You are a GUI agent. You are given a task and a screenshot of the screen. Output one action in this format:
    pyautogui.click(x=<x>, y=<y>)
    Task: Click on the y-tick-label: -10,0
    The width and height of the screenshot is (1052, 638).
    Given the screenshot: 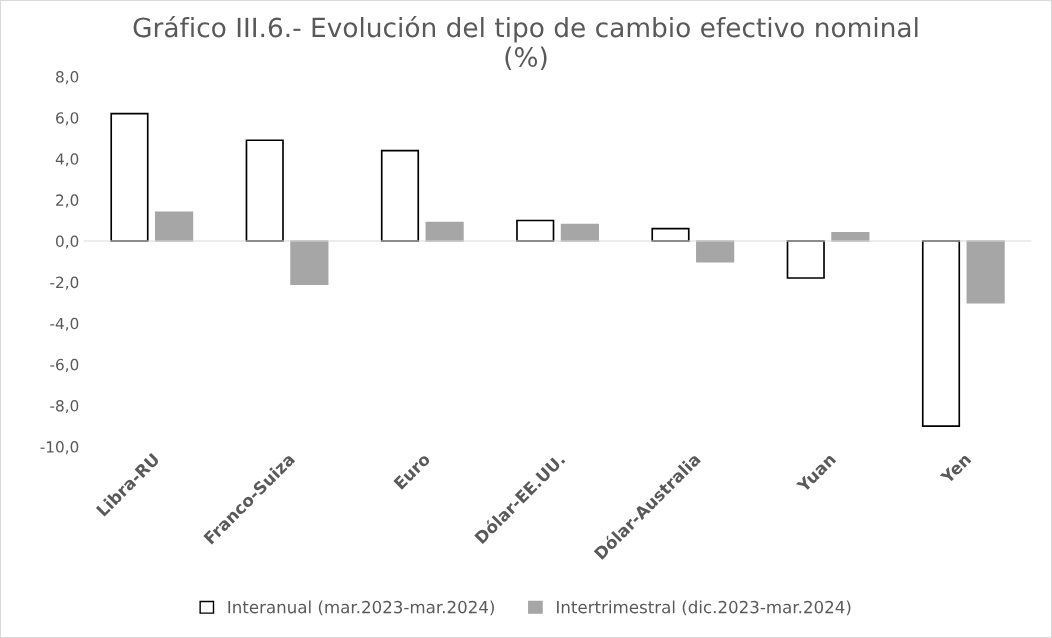 What is the action you would take?
    pyautogui.click(x=59, y=448)
    